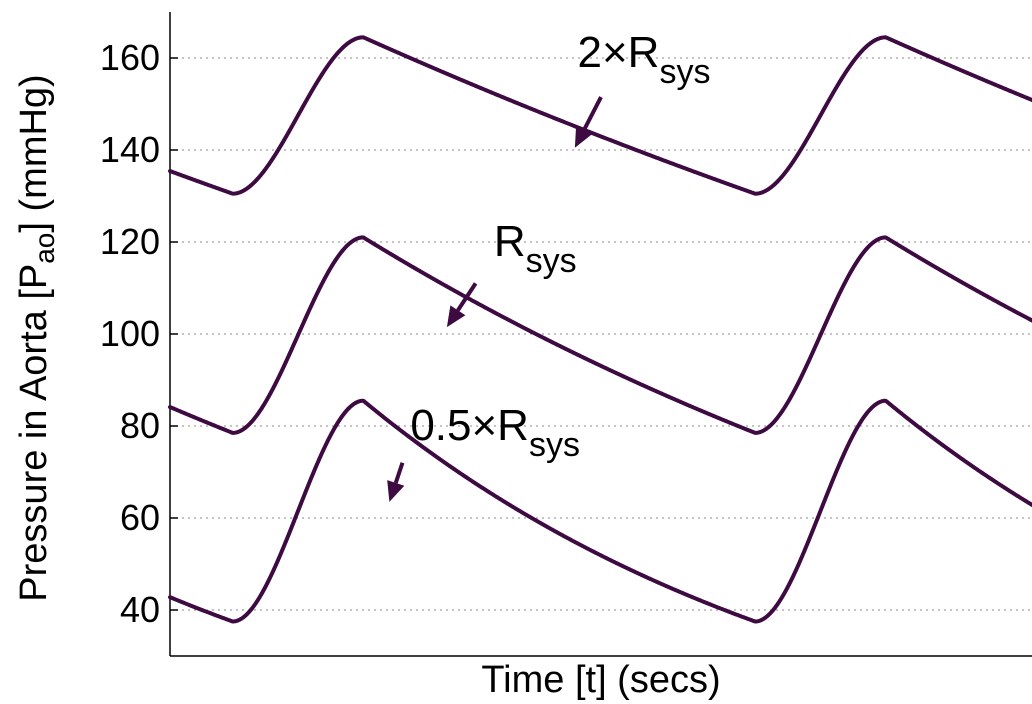 This screenshot has height=704, width=1032. I want to click on annotation-0: 2×Rsys, so click(642, 88).